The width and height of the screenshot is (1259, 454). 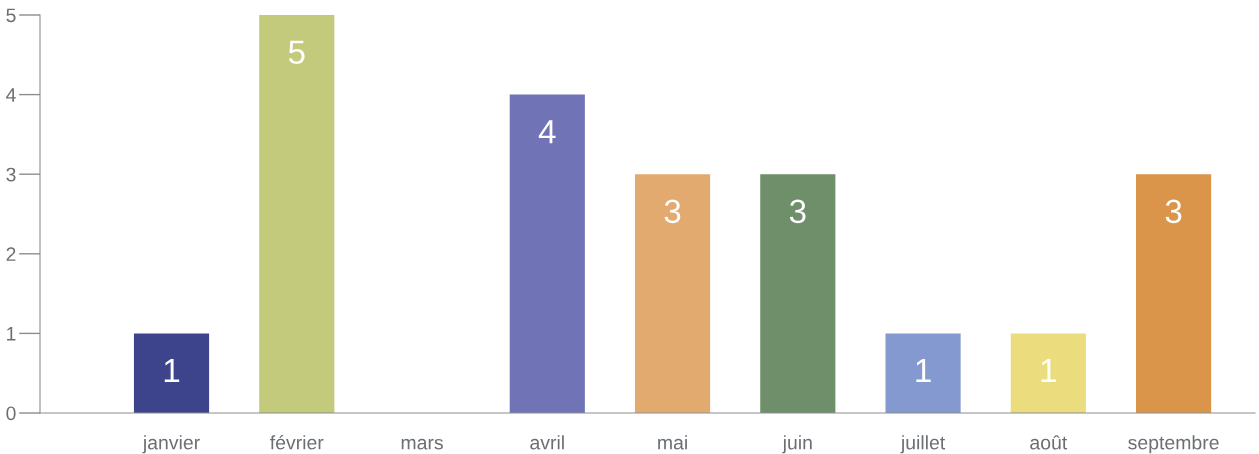 What do you see at coordinates (11, 15) in the screenshot?
I see `y-tick-label: 5` at bounding box center [11, 15].